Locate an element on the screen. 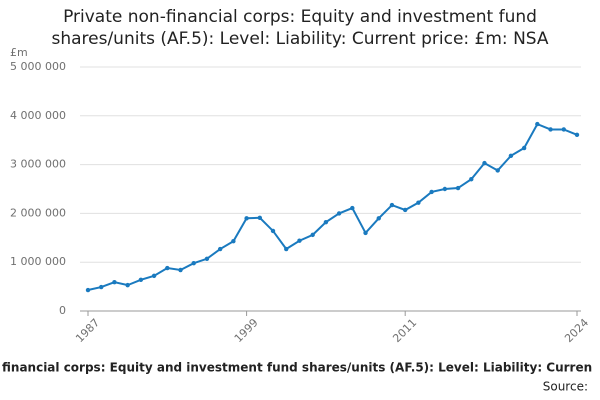 This screenshot has height=400, width=600. y-tick-label: 4 000 000 is located at coordinates (38, 115).